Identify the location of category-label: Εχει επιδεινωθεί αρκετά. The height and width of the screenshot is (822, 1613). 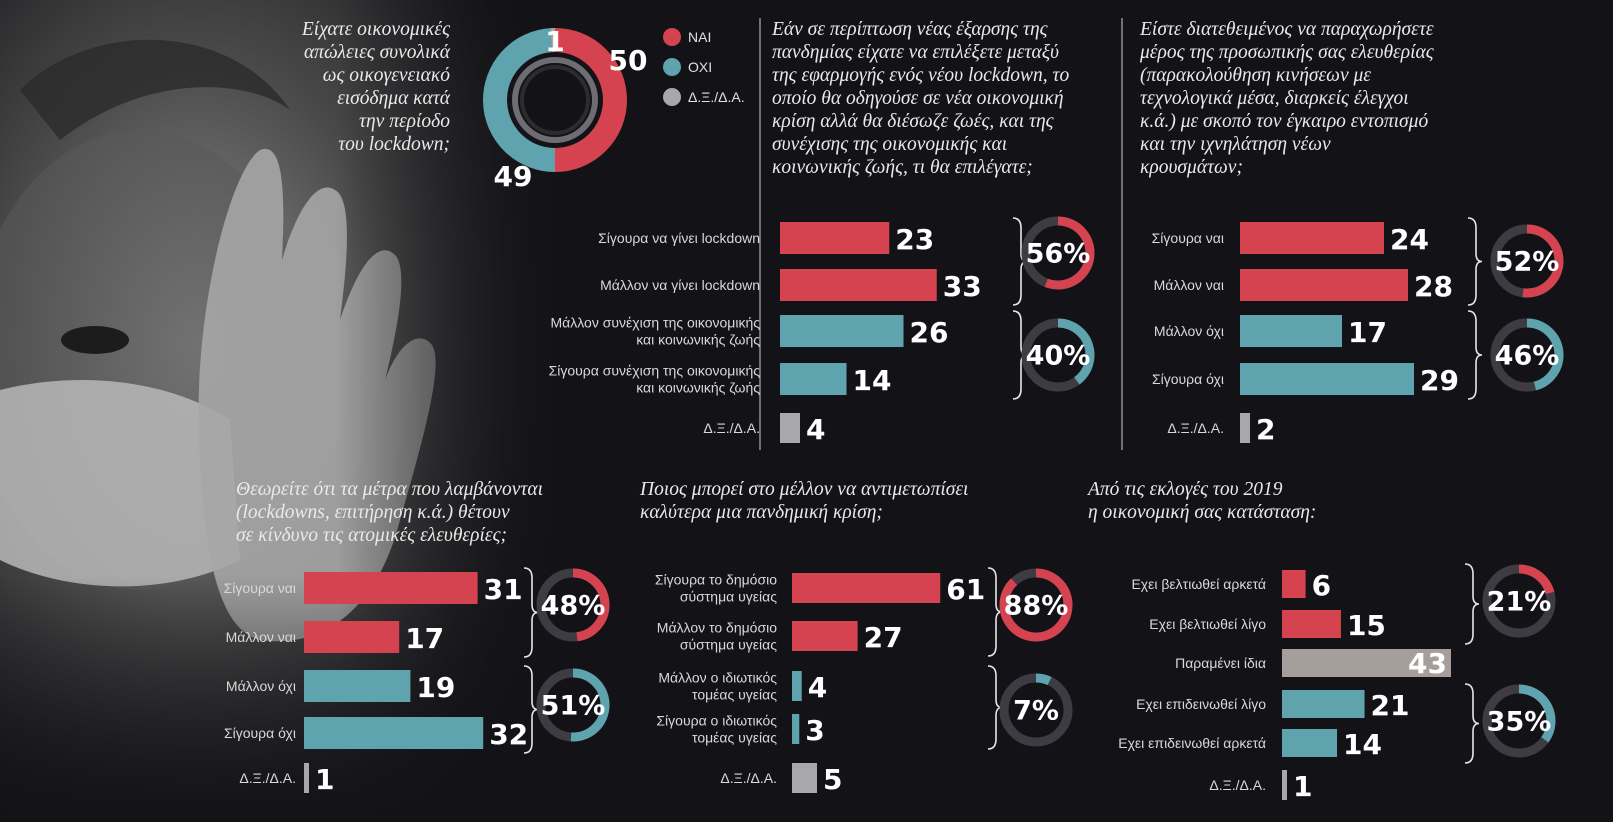
(1192, 743).